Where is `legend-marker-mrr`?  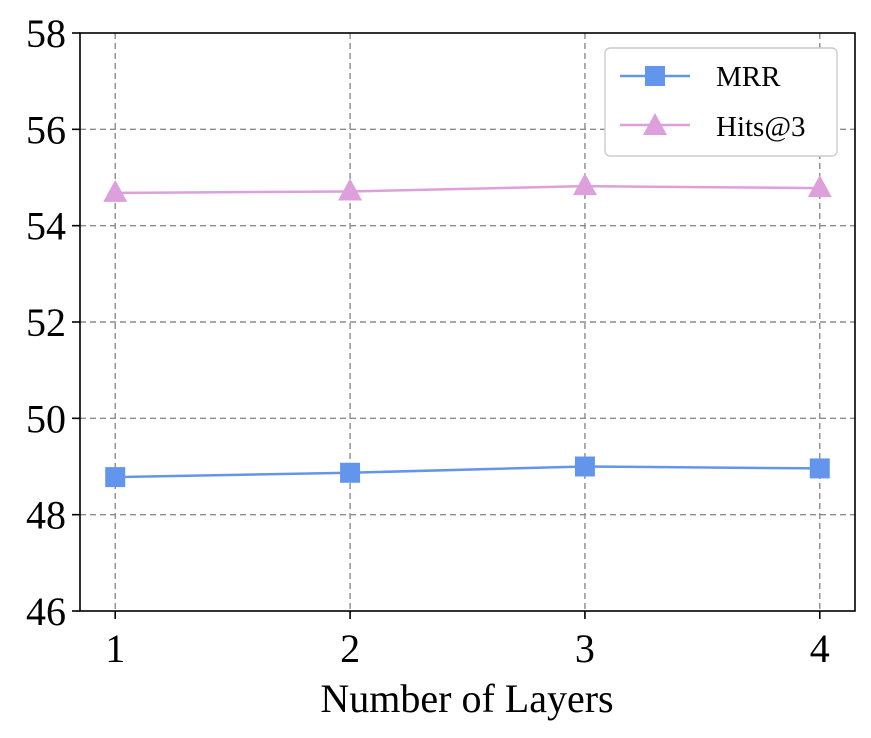 legend-marker-mrr is located at coordinates (655, 76).